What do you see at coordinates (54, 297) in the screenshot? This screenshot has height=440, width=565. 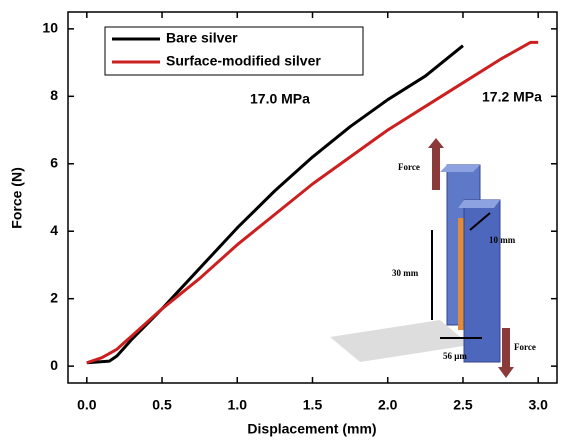 I see `y-tick-label: 2` at bounding box center [54, 297].